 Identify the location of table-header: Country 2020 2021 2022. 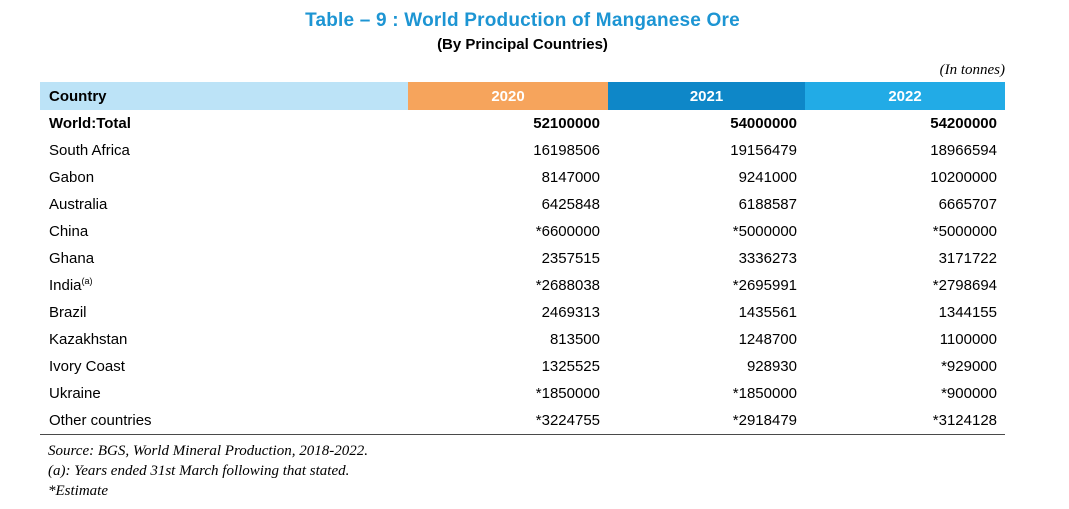
(522, 96).